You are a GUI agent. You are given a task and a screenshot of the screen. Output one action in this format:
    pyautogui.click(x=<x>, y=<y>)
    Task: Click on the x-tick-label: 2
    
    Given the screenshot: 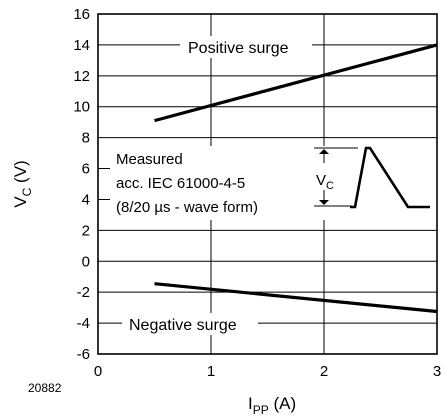 What is the action you would take?
    pyautogui.click(x=324, y=371)
    